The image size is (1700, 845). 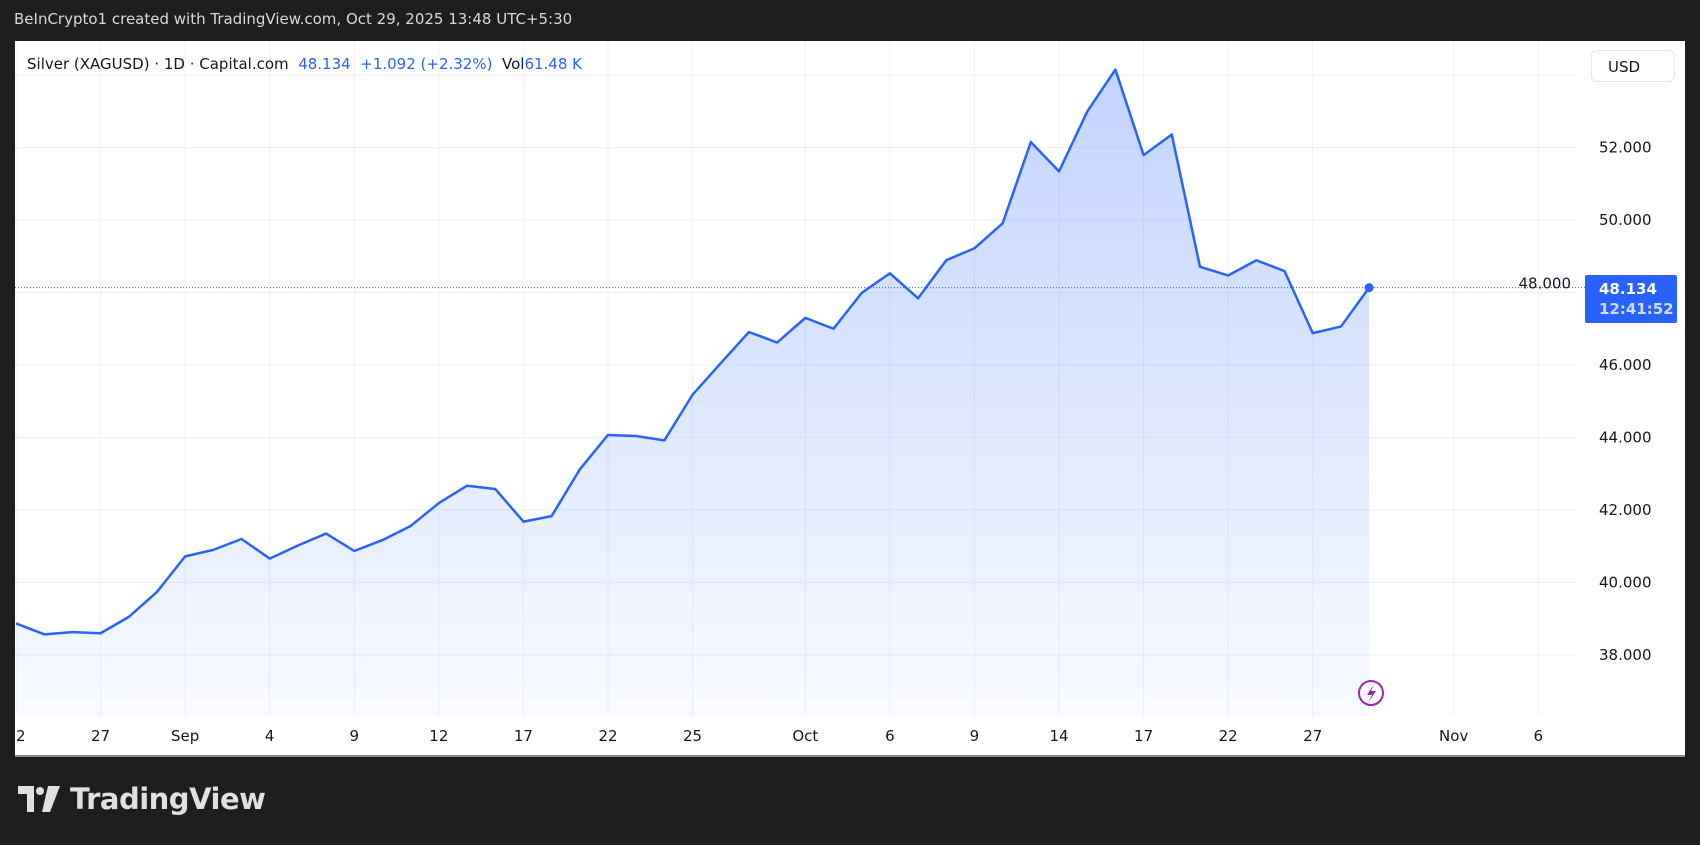 What do you see at coordinates (324, 64) in the screenshot?
I see `last-price: 48.134` at bounding box center [324, 64].